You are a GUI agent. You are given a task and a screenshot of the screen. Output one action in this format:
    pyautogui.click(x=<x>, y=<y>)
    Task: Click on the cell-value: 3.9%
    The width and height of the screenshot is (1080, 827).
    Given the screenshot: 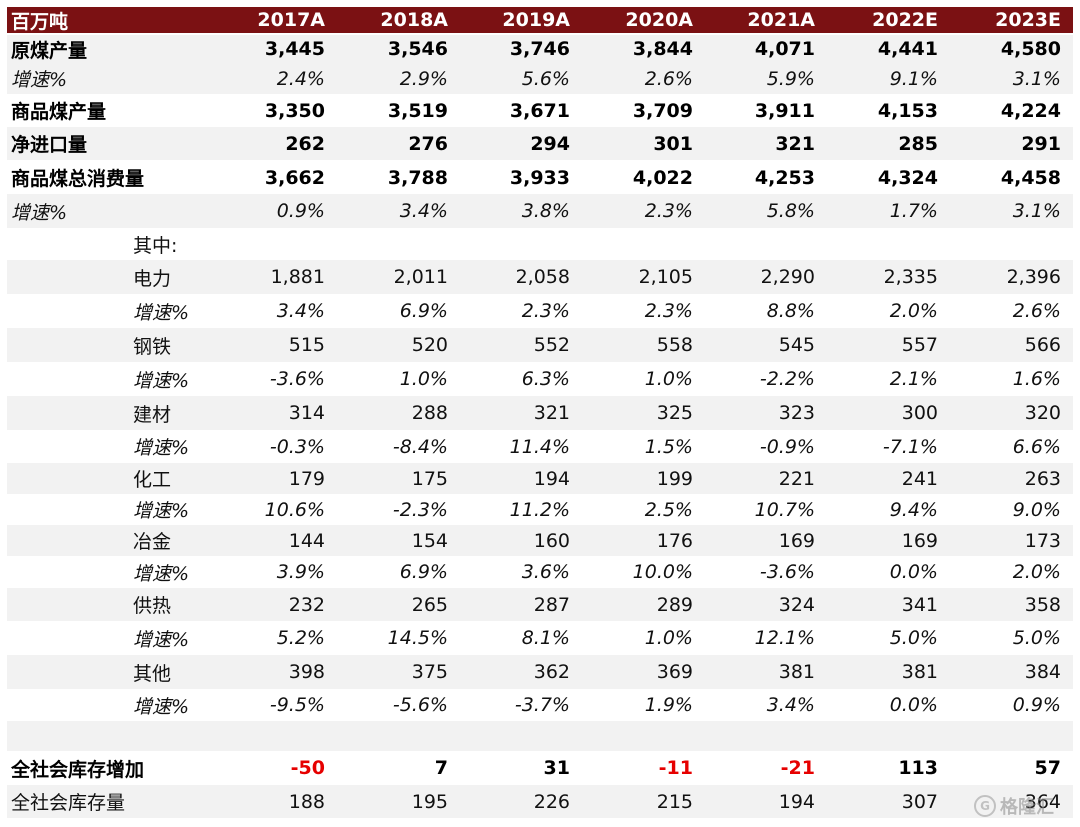 What is the action you would take?
    pyautogui.click(x=300, y=572)
    